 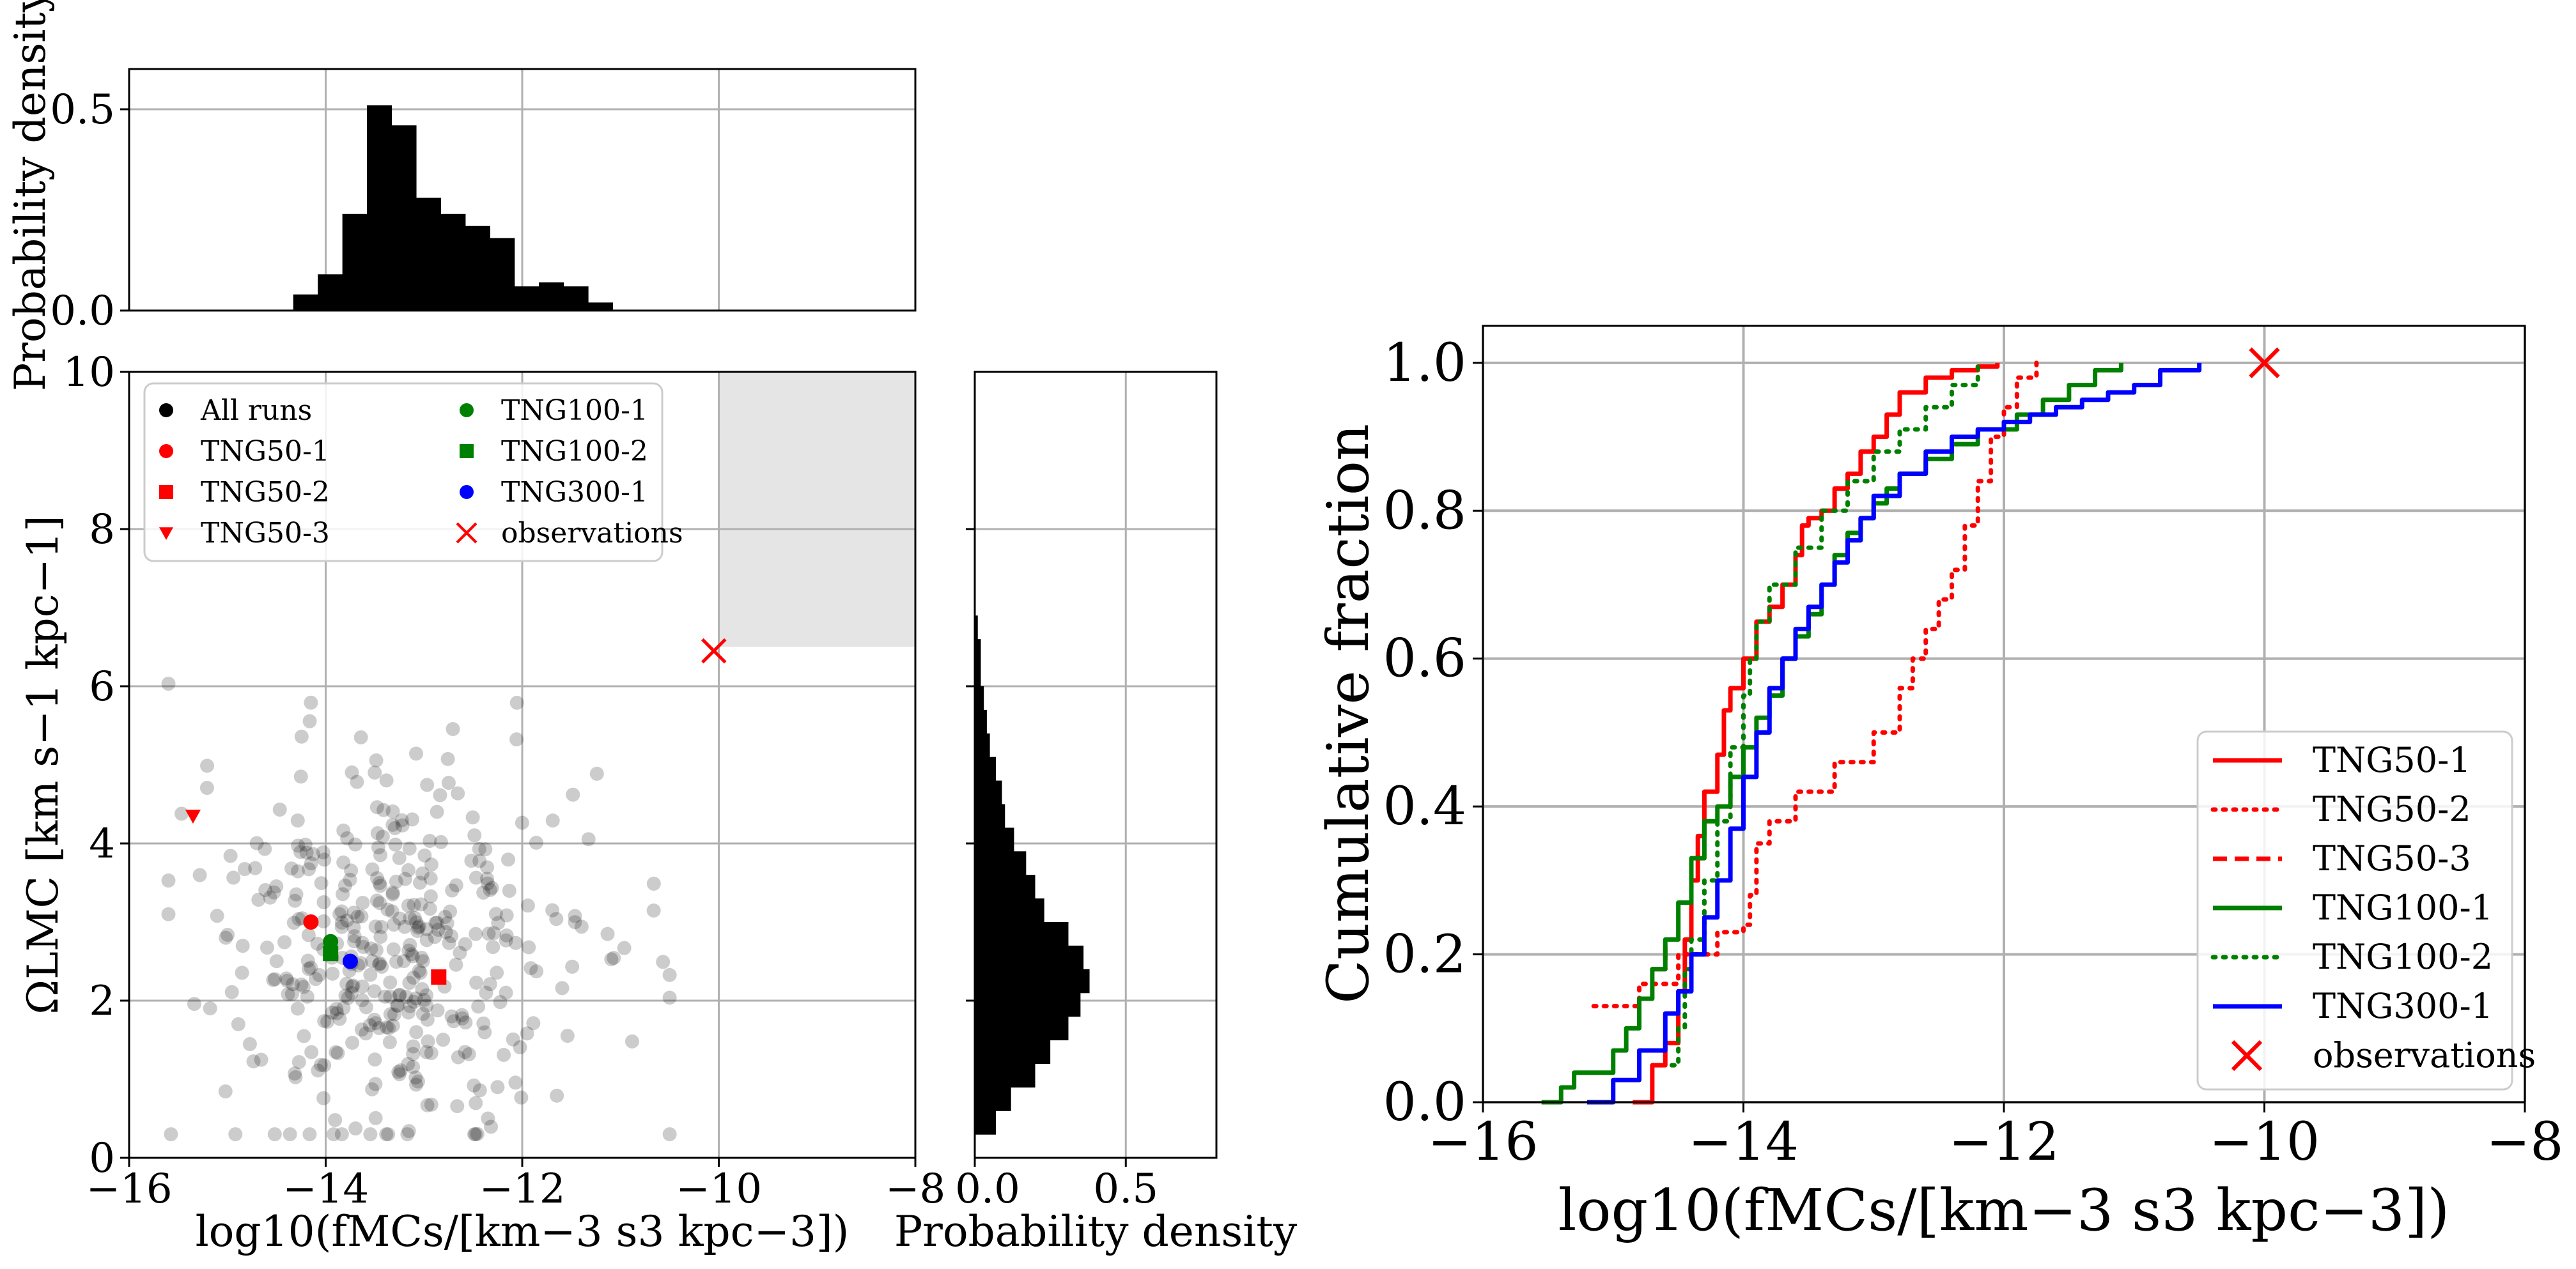 I want to click on scatter-ytick-label-1: 2, so click(x=102, y=1001).